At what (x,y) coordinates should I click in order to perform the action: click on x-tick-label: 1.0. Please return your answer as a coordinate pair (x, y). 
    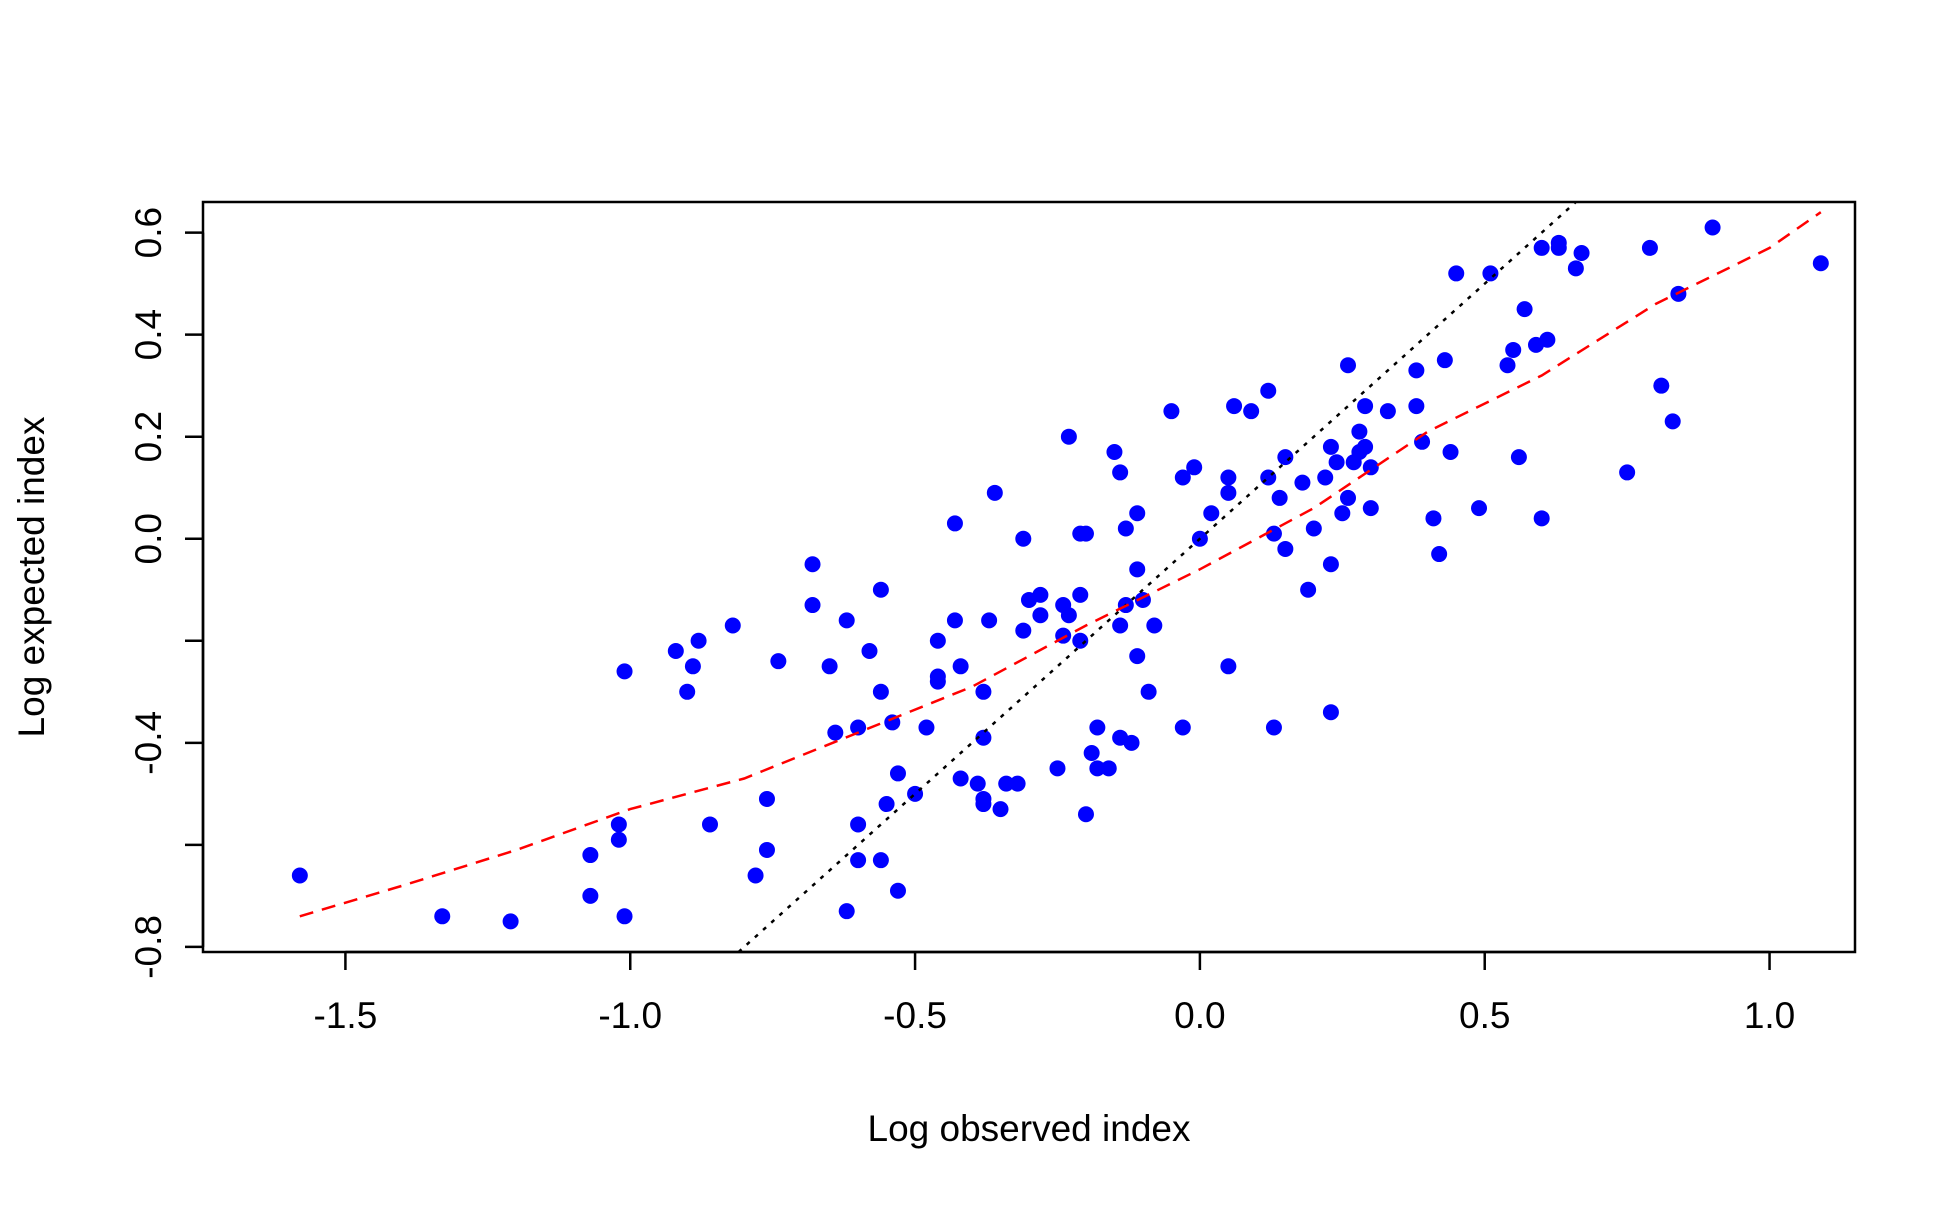
    Looking at the image, I should click on (1769, 1015).